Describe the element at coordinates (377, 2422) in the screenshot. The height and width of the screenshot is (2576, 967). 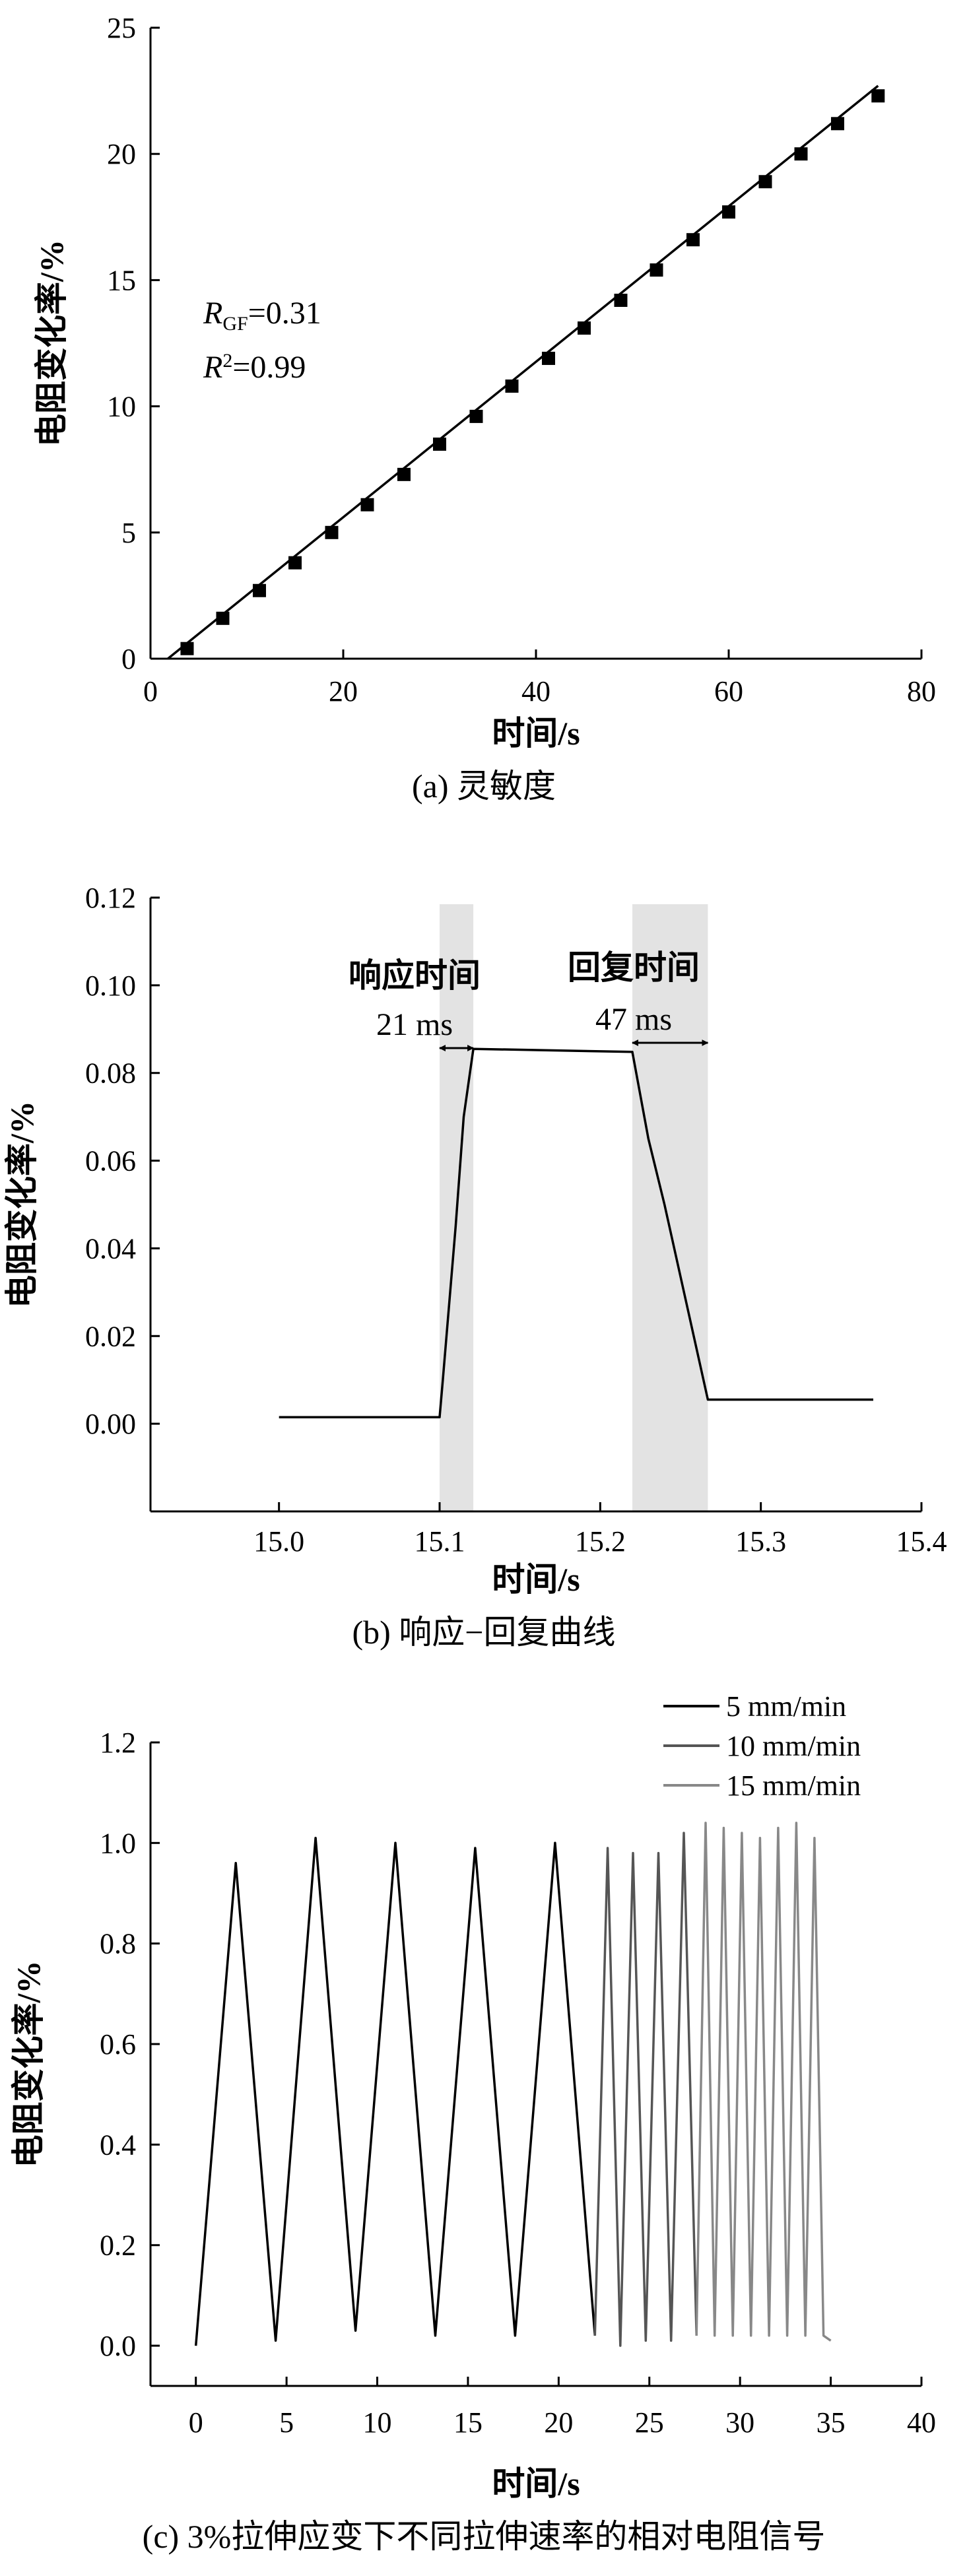
I see `x-tick-label: 10` at that location.